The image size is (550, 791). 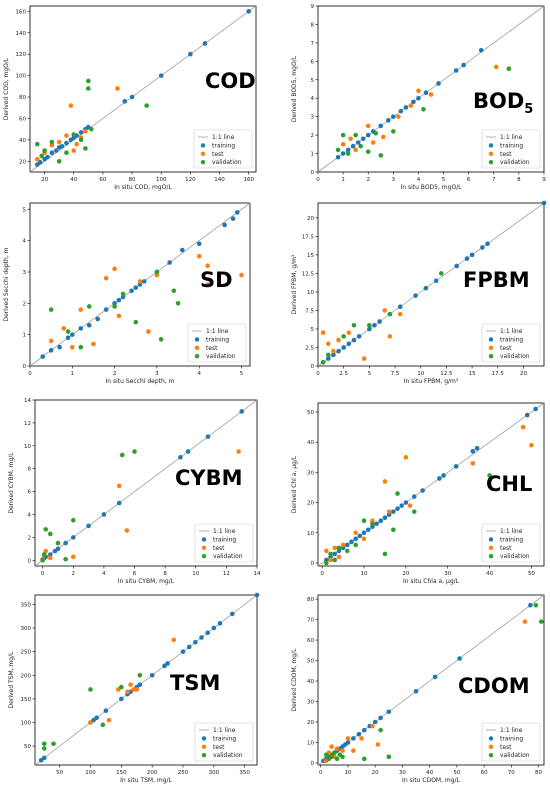 What do you see at coordinates (22, 162) in the screenshot?
I see `y-tick-label: 20` at bounding box center [22, 162].